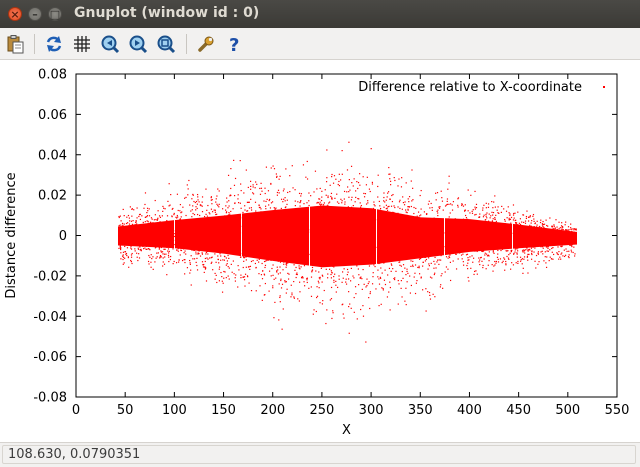 The height and width of the screenshot is (467, 640). What do you see at coordinates (35, 14) in the screenshot?
I see `minimize-window-button: –` at bounding box center [35, 14].